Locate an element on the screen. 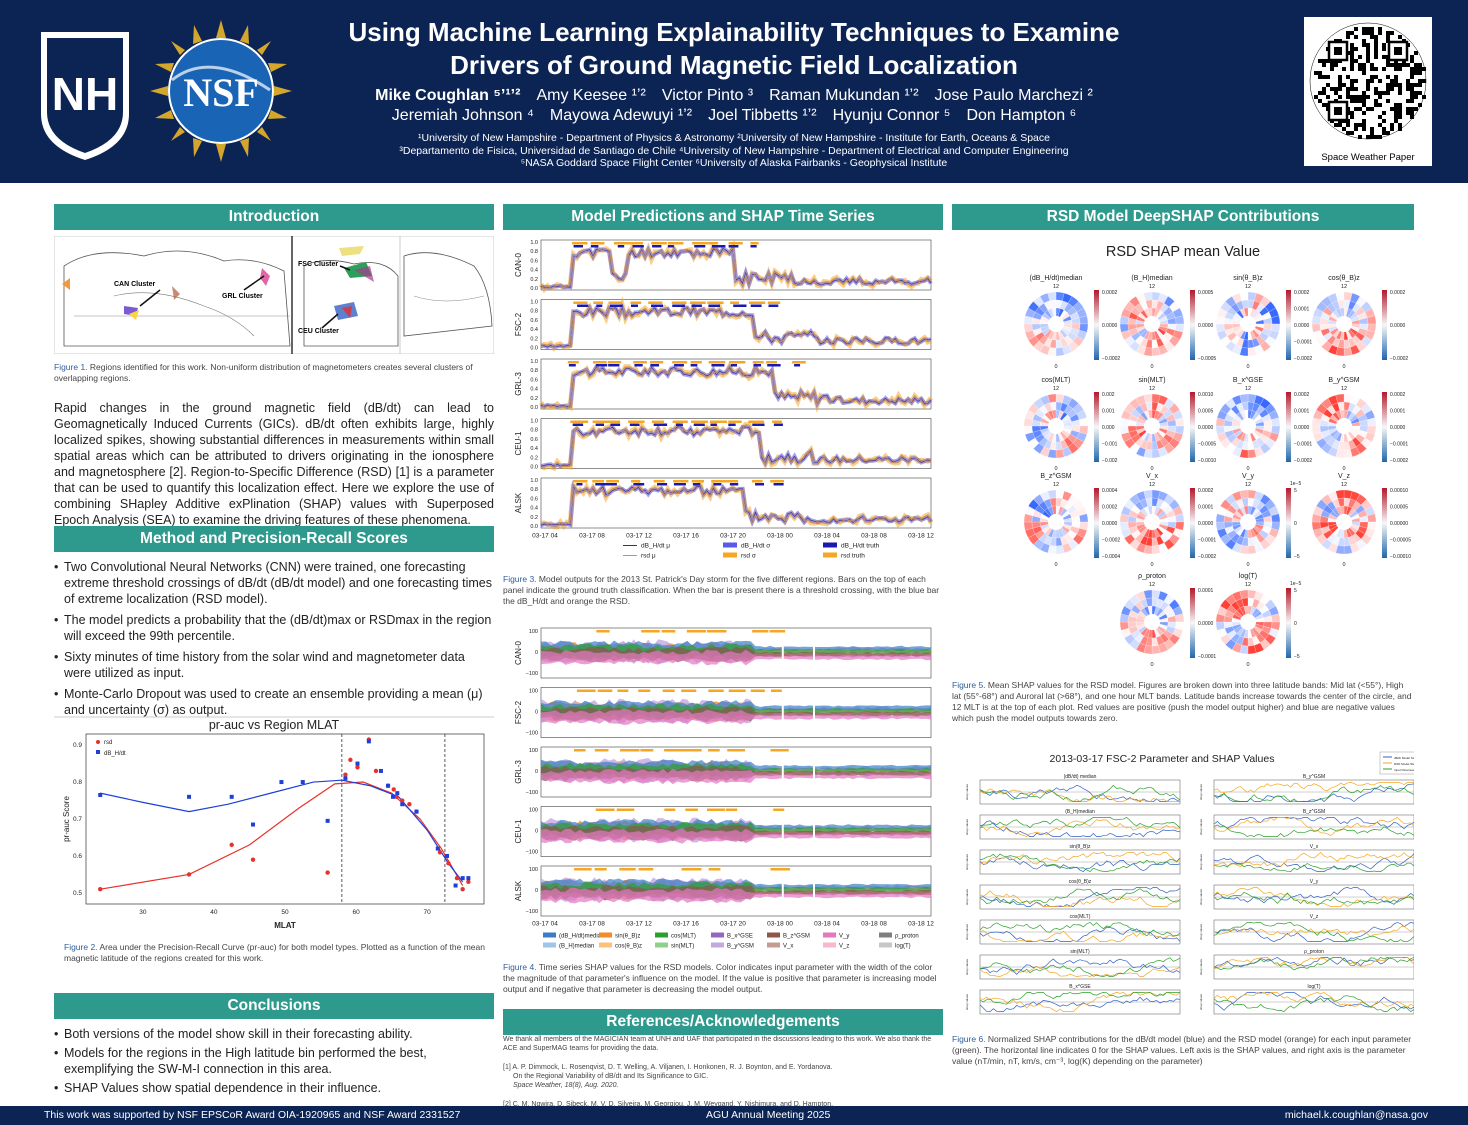  y-tick-label: 0.9 is located at coordinates (77, 745).